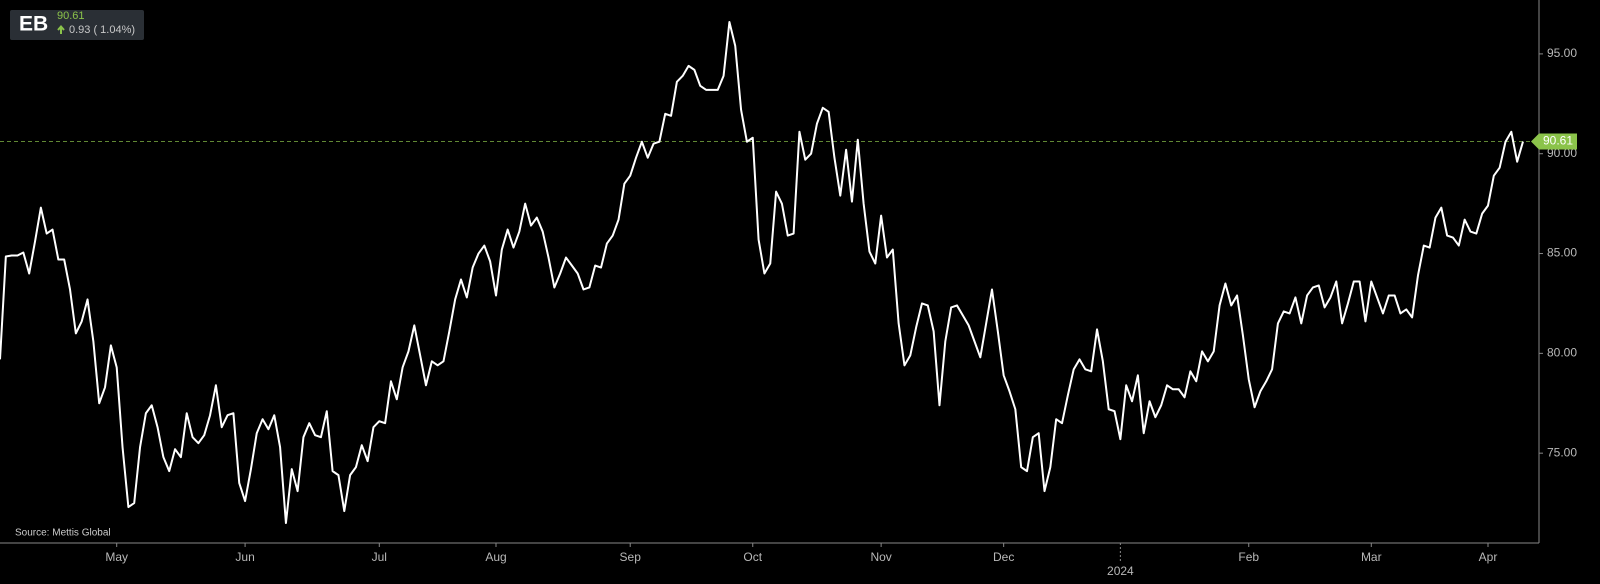 The width and height of the screenshot is (1600, 584). I want to click on last-price-label: 90.61, so click(1558, 141).